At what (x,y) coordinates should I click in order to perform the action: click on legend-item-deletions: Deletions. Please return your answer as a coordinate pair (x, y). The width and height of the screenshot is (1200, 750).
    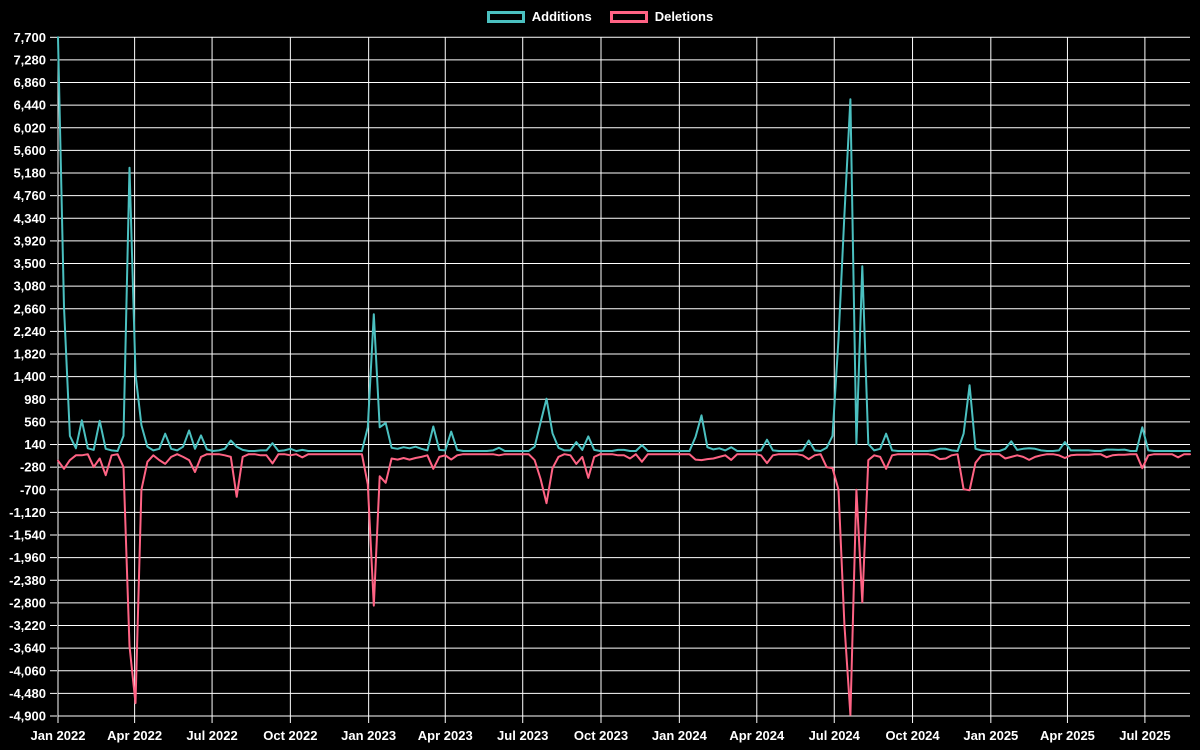
    Looking at the image, I should click on (661, 16).